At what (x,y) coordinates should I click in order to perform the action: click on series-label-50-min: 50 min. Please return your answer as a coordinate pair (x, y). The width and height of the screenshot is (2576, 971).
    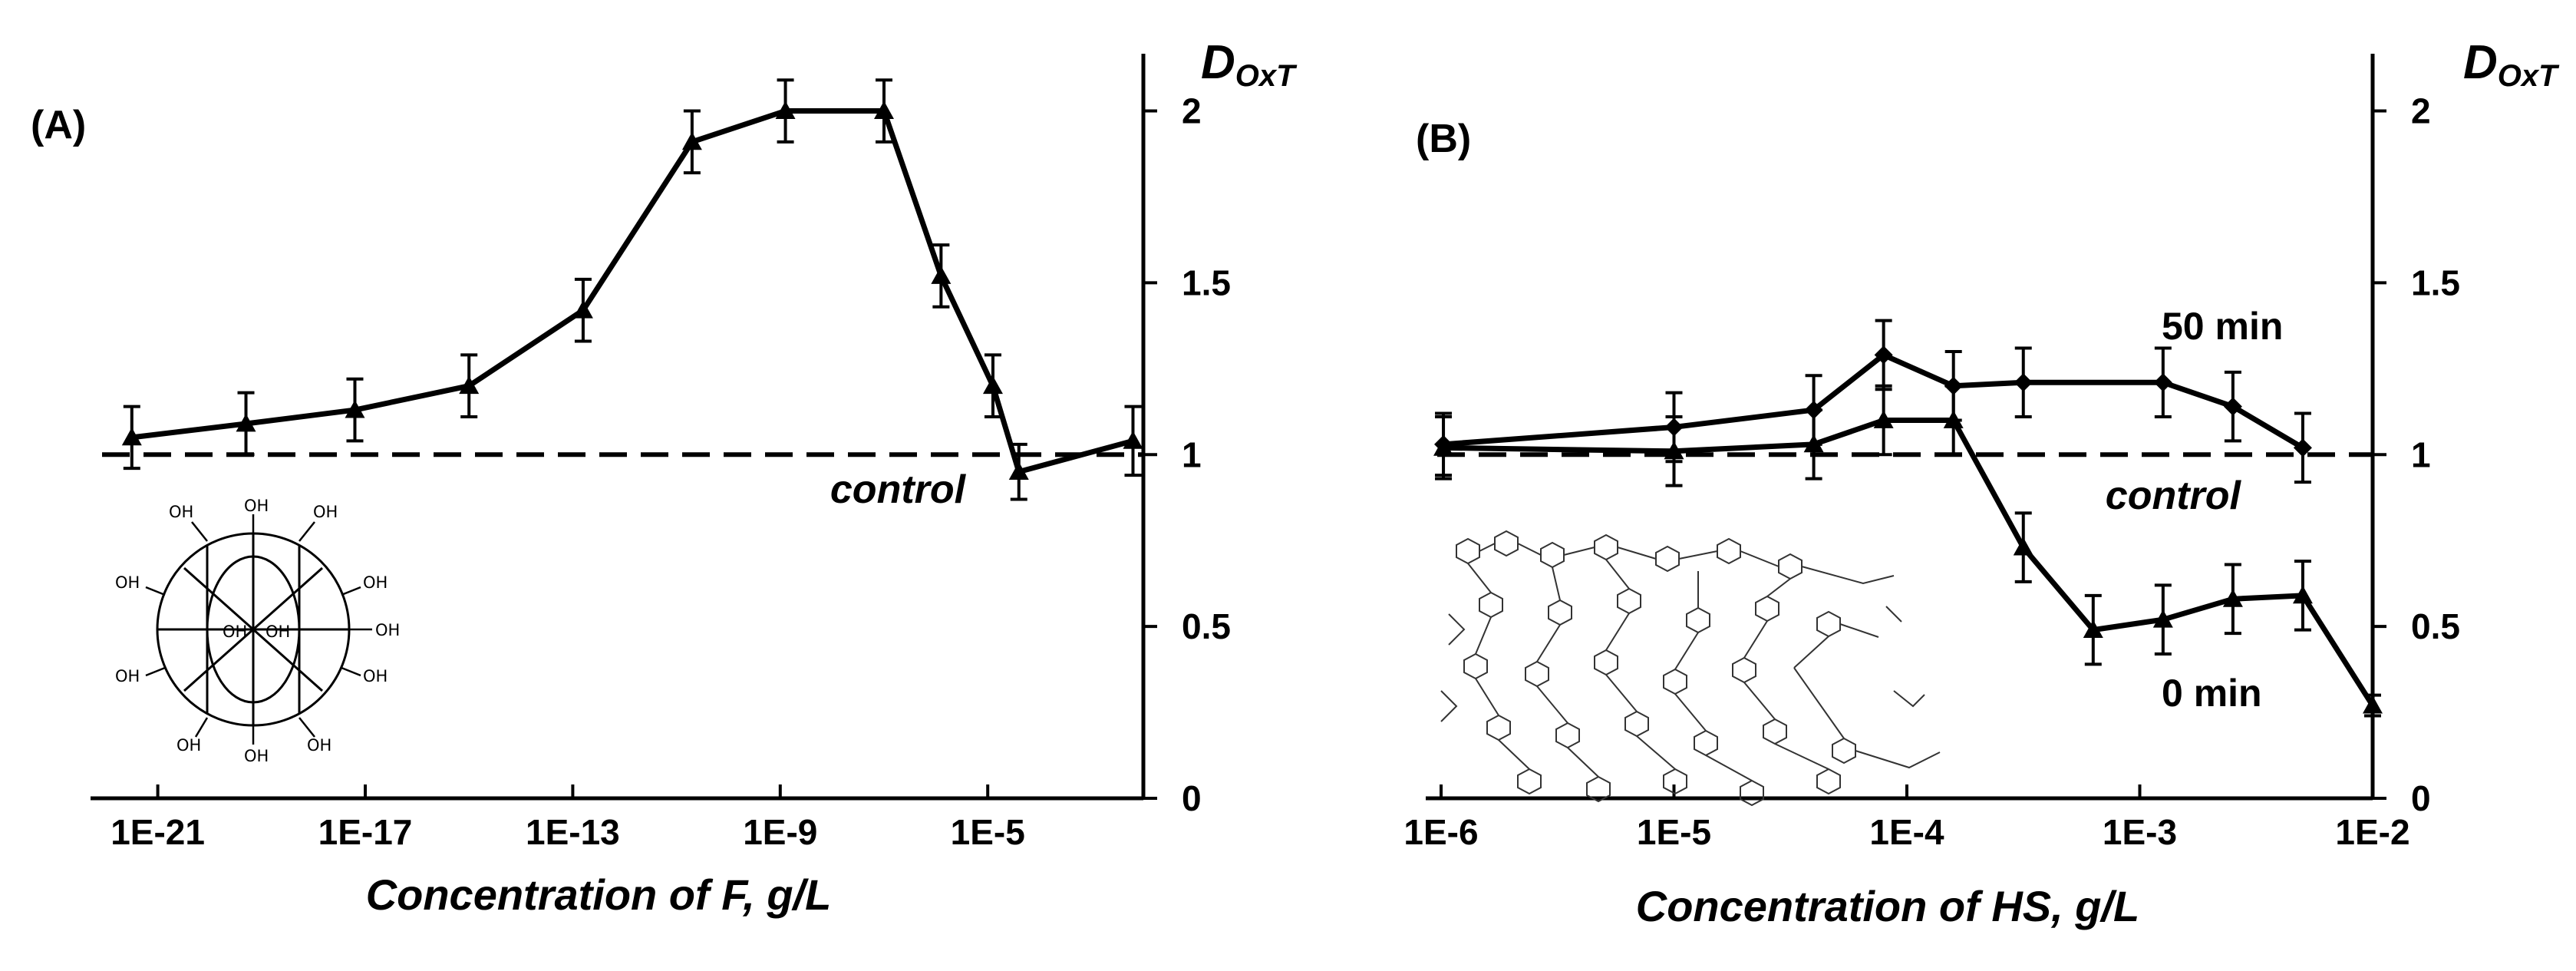
    Looking at the image, I should click on (2222, 327).